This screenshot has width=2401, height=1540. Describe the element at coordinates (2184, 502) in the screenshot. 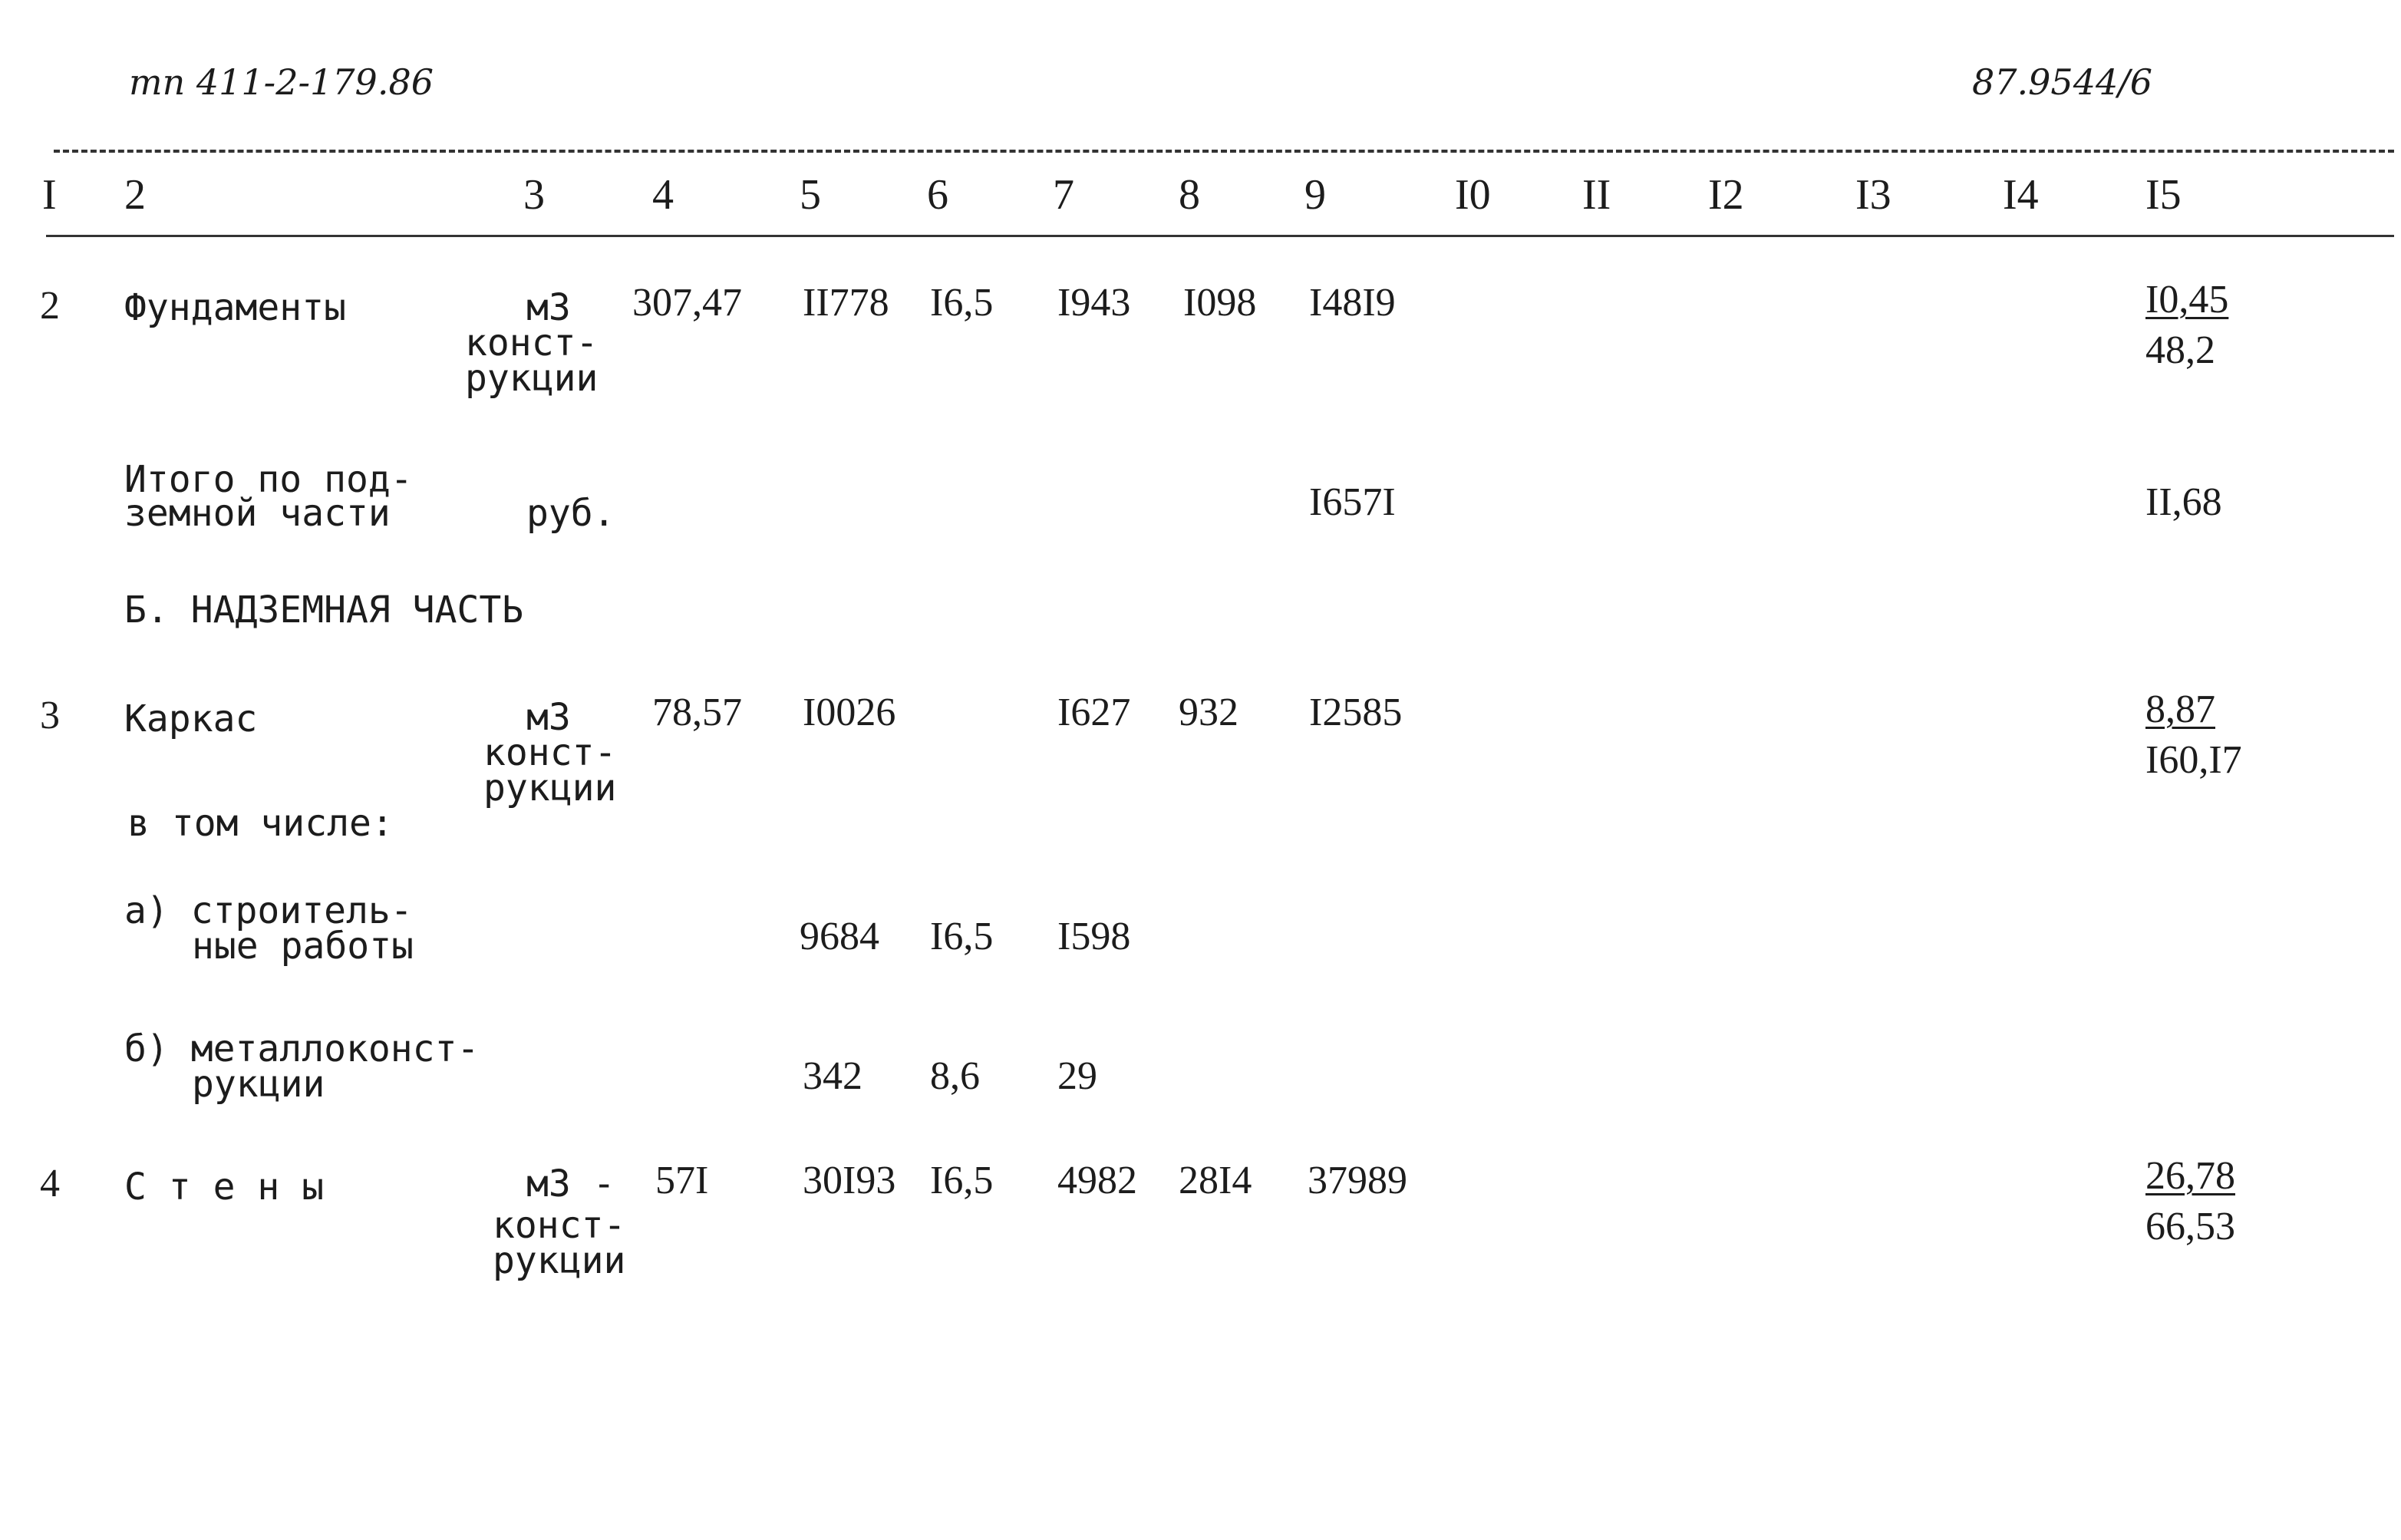

I see `subtotal-col15: II,68` at that location.